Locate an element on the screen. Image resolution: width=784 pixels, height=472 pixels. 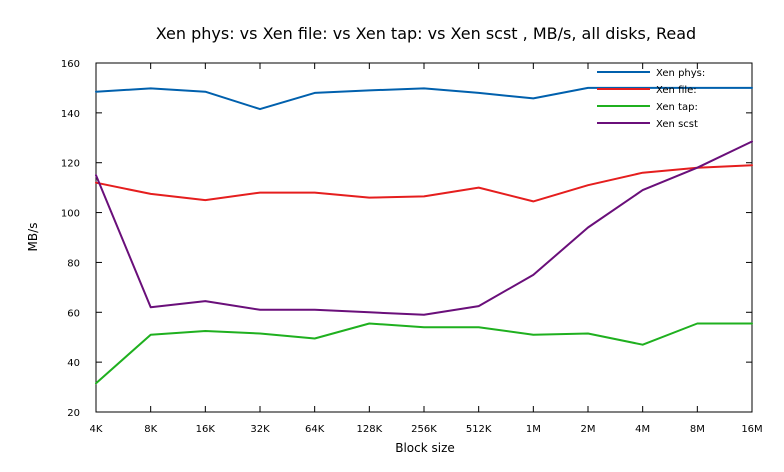
x-tick-label: 2M is located at coordinates (588, 429).